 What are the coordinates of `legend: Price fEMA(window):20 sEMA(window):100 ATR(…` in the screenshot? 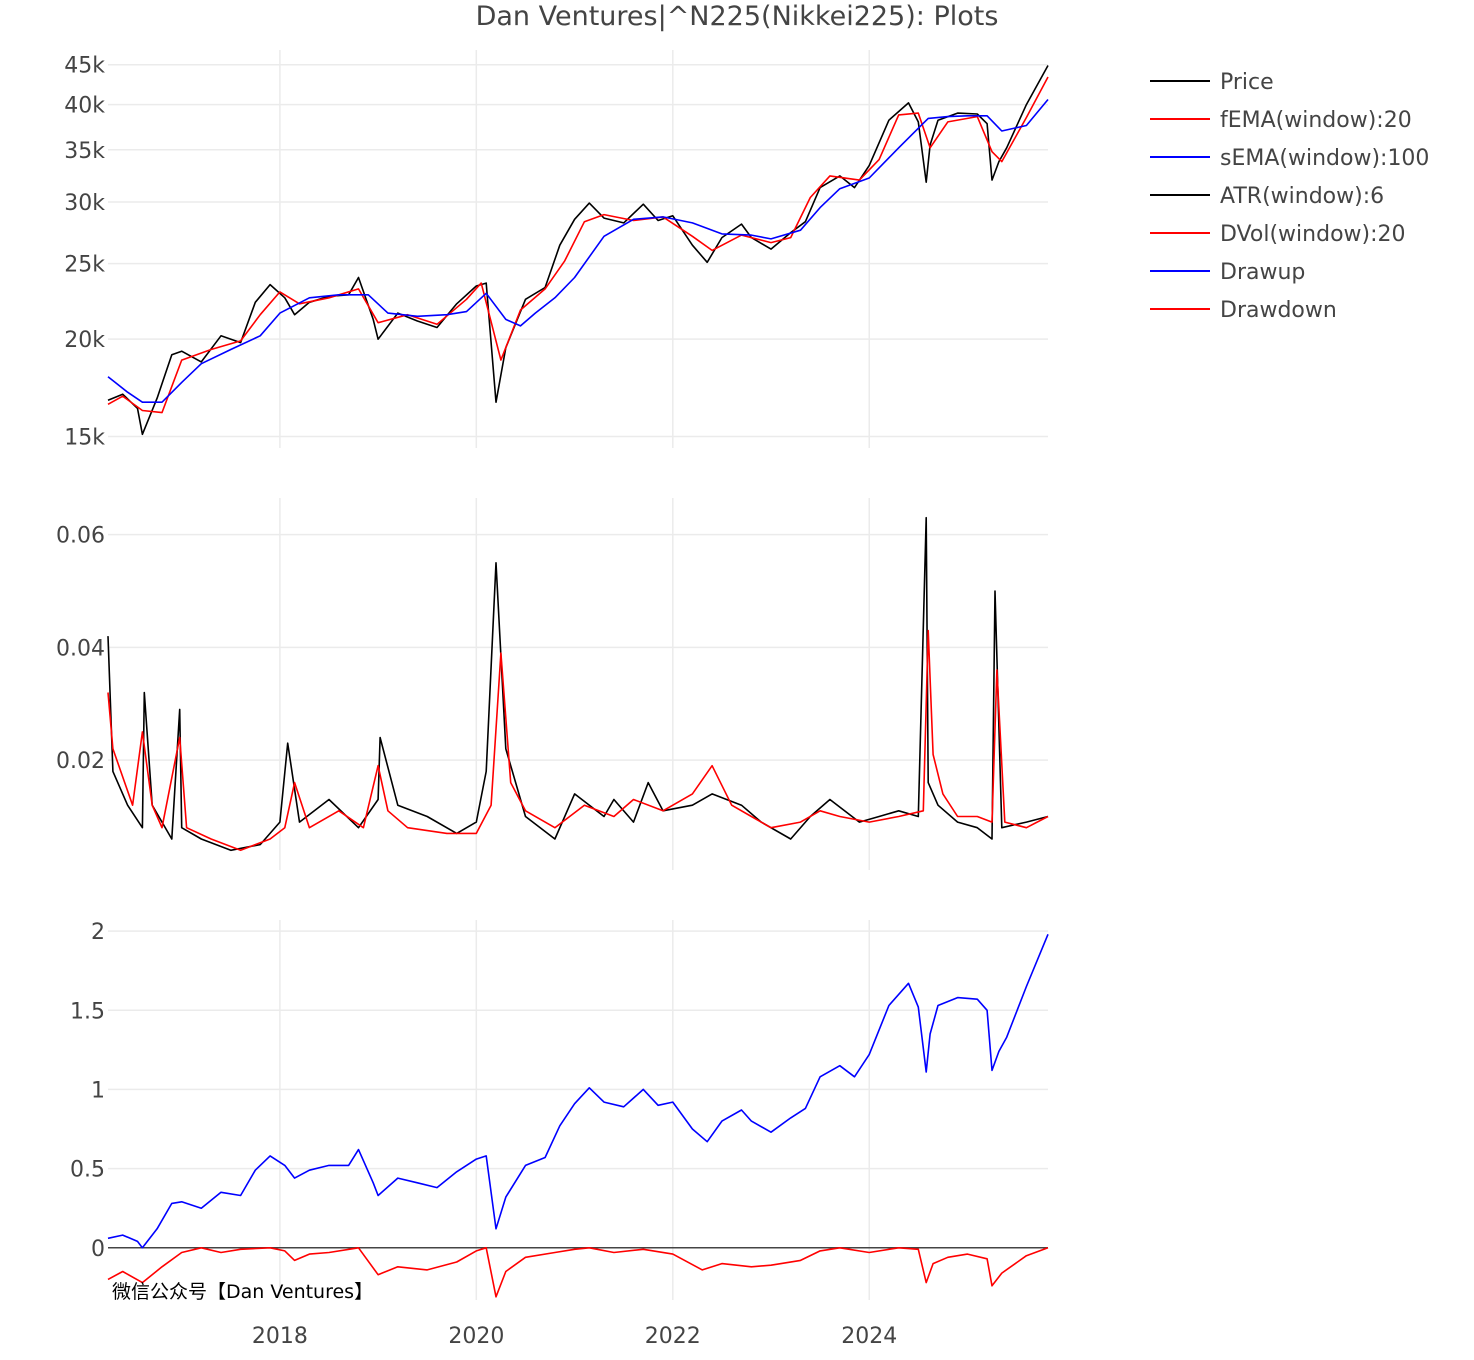 It's located at (1289, 196).